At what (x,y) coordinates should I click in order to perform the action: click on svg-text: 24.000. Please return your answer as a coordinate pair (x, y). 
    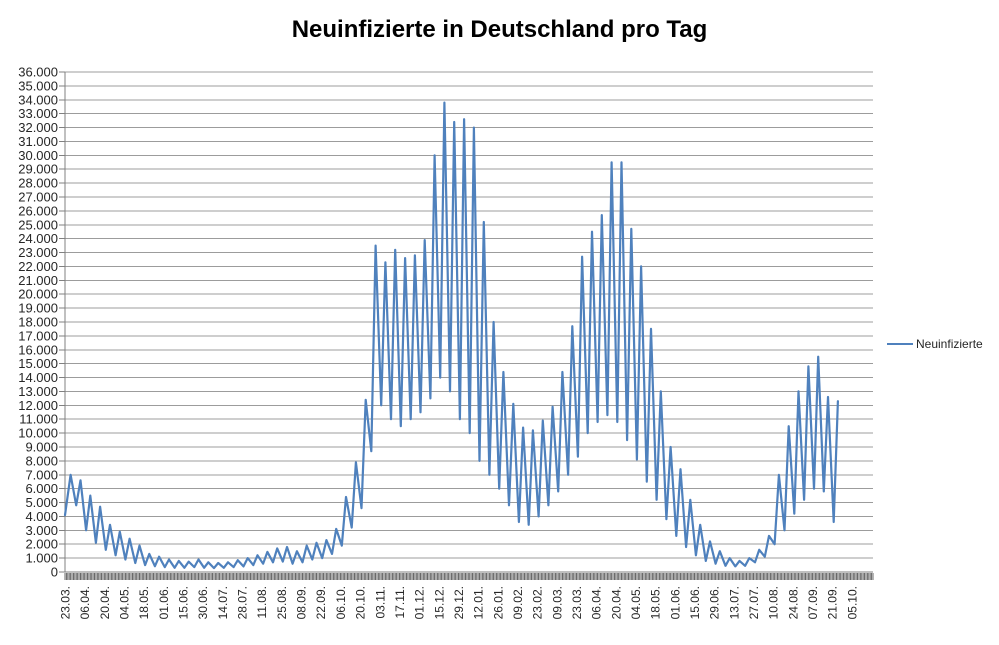
    Looking at the image, I should click on (38, 238).